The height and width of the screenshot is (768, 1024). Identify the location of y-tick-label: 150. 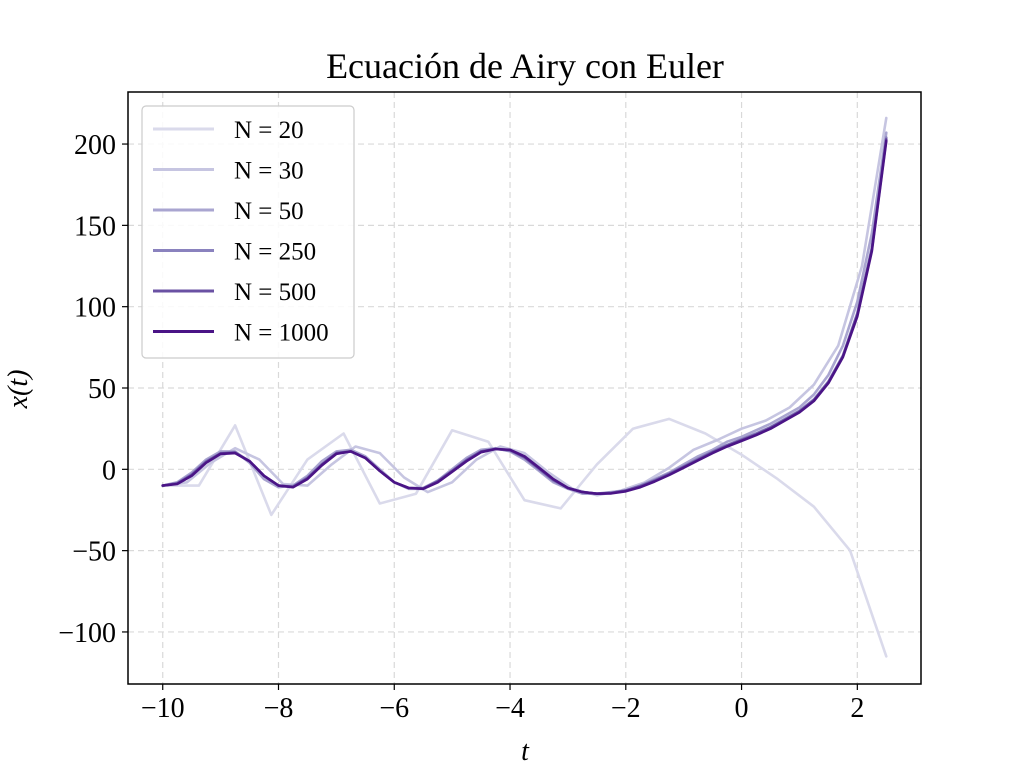
(95, 226).